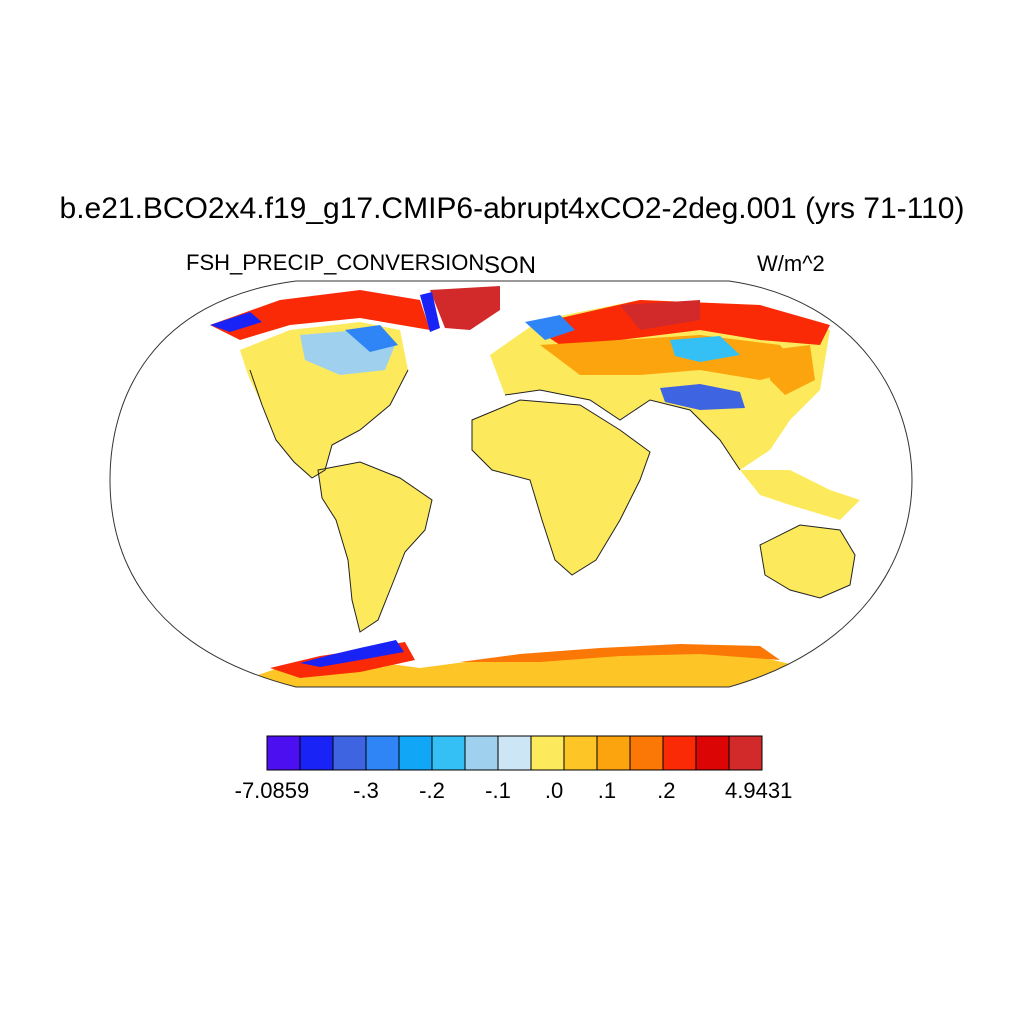 The height and width of the screenshot is (1024, 1024). I want to click on colorbar-tick-label: .0, so click(554, 790).